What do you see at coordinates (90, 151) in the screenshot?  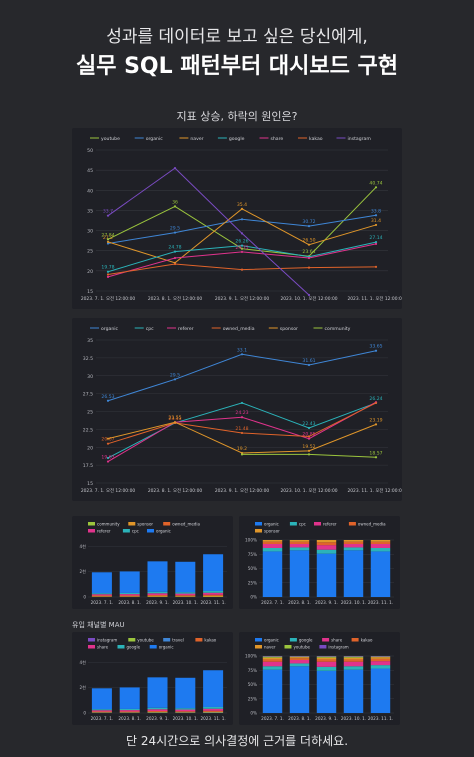 I see `y-tick-label: 50` at bounding box center [90, 151].